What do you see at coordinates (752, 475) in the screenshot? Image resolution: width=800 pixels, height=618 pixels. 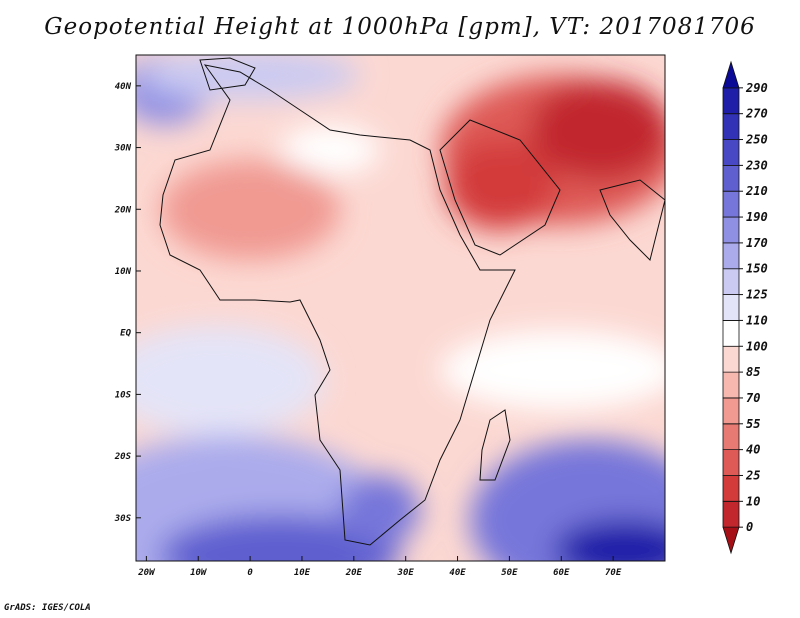 I see `colorbar-label: 25` at bounding box center [752, 475].